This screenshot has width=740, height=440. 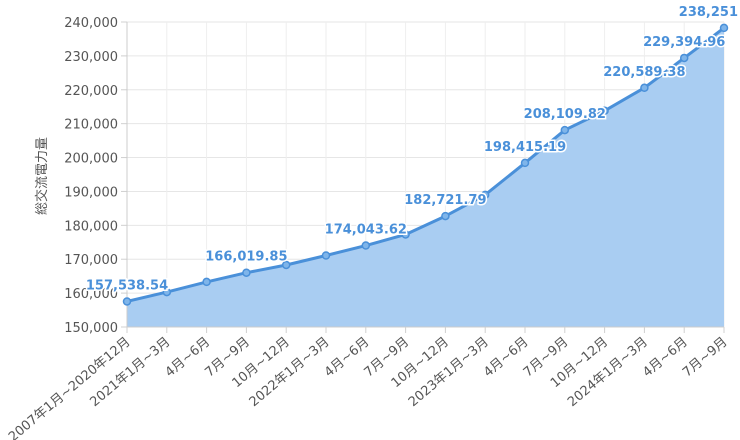 I want to click on y-tick-label: 180,000, so click(x=91, y=226).